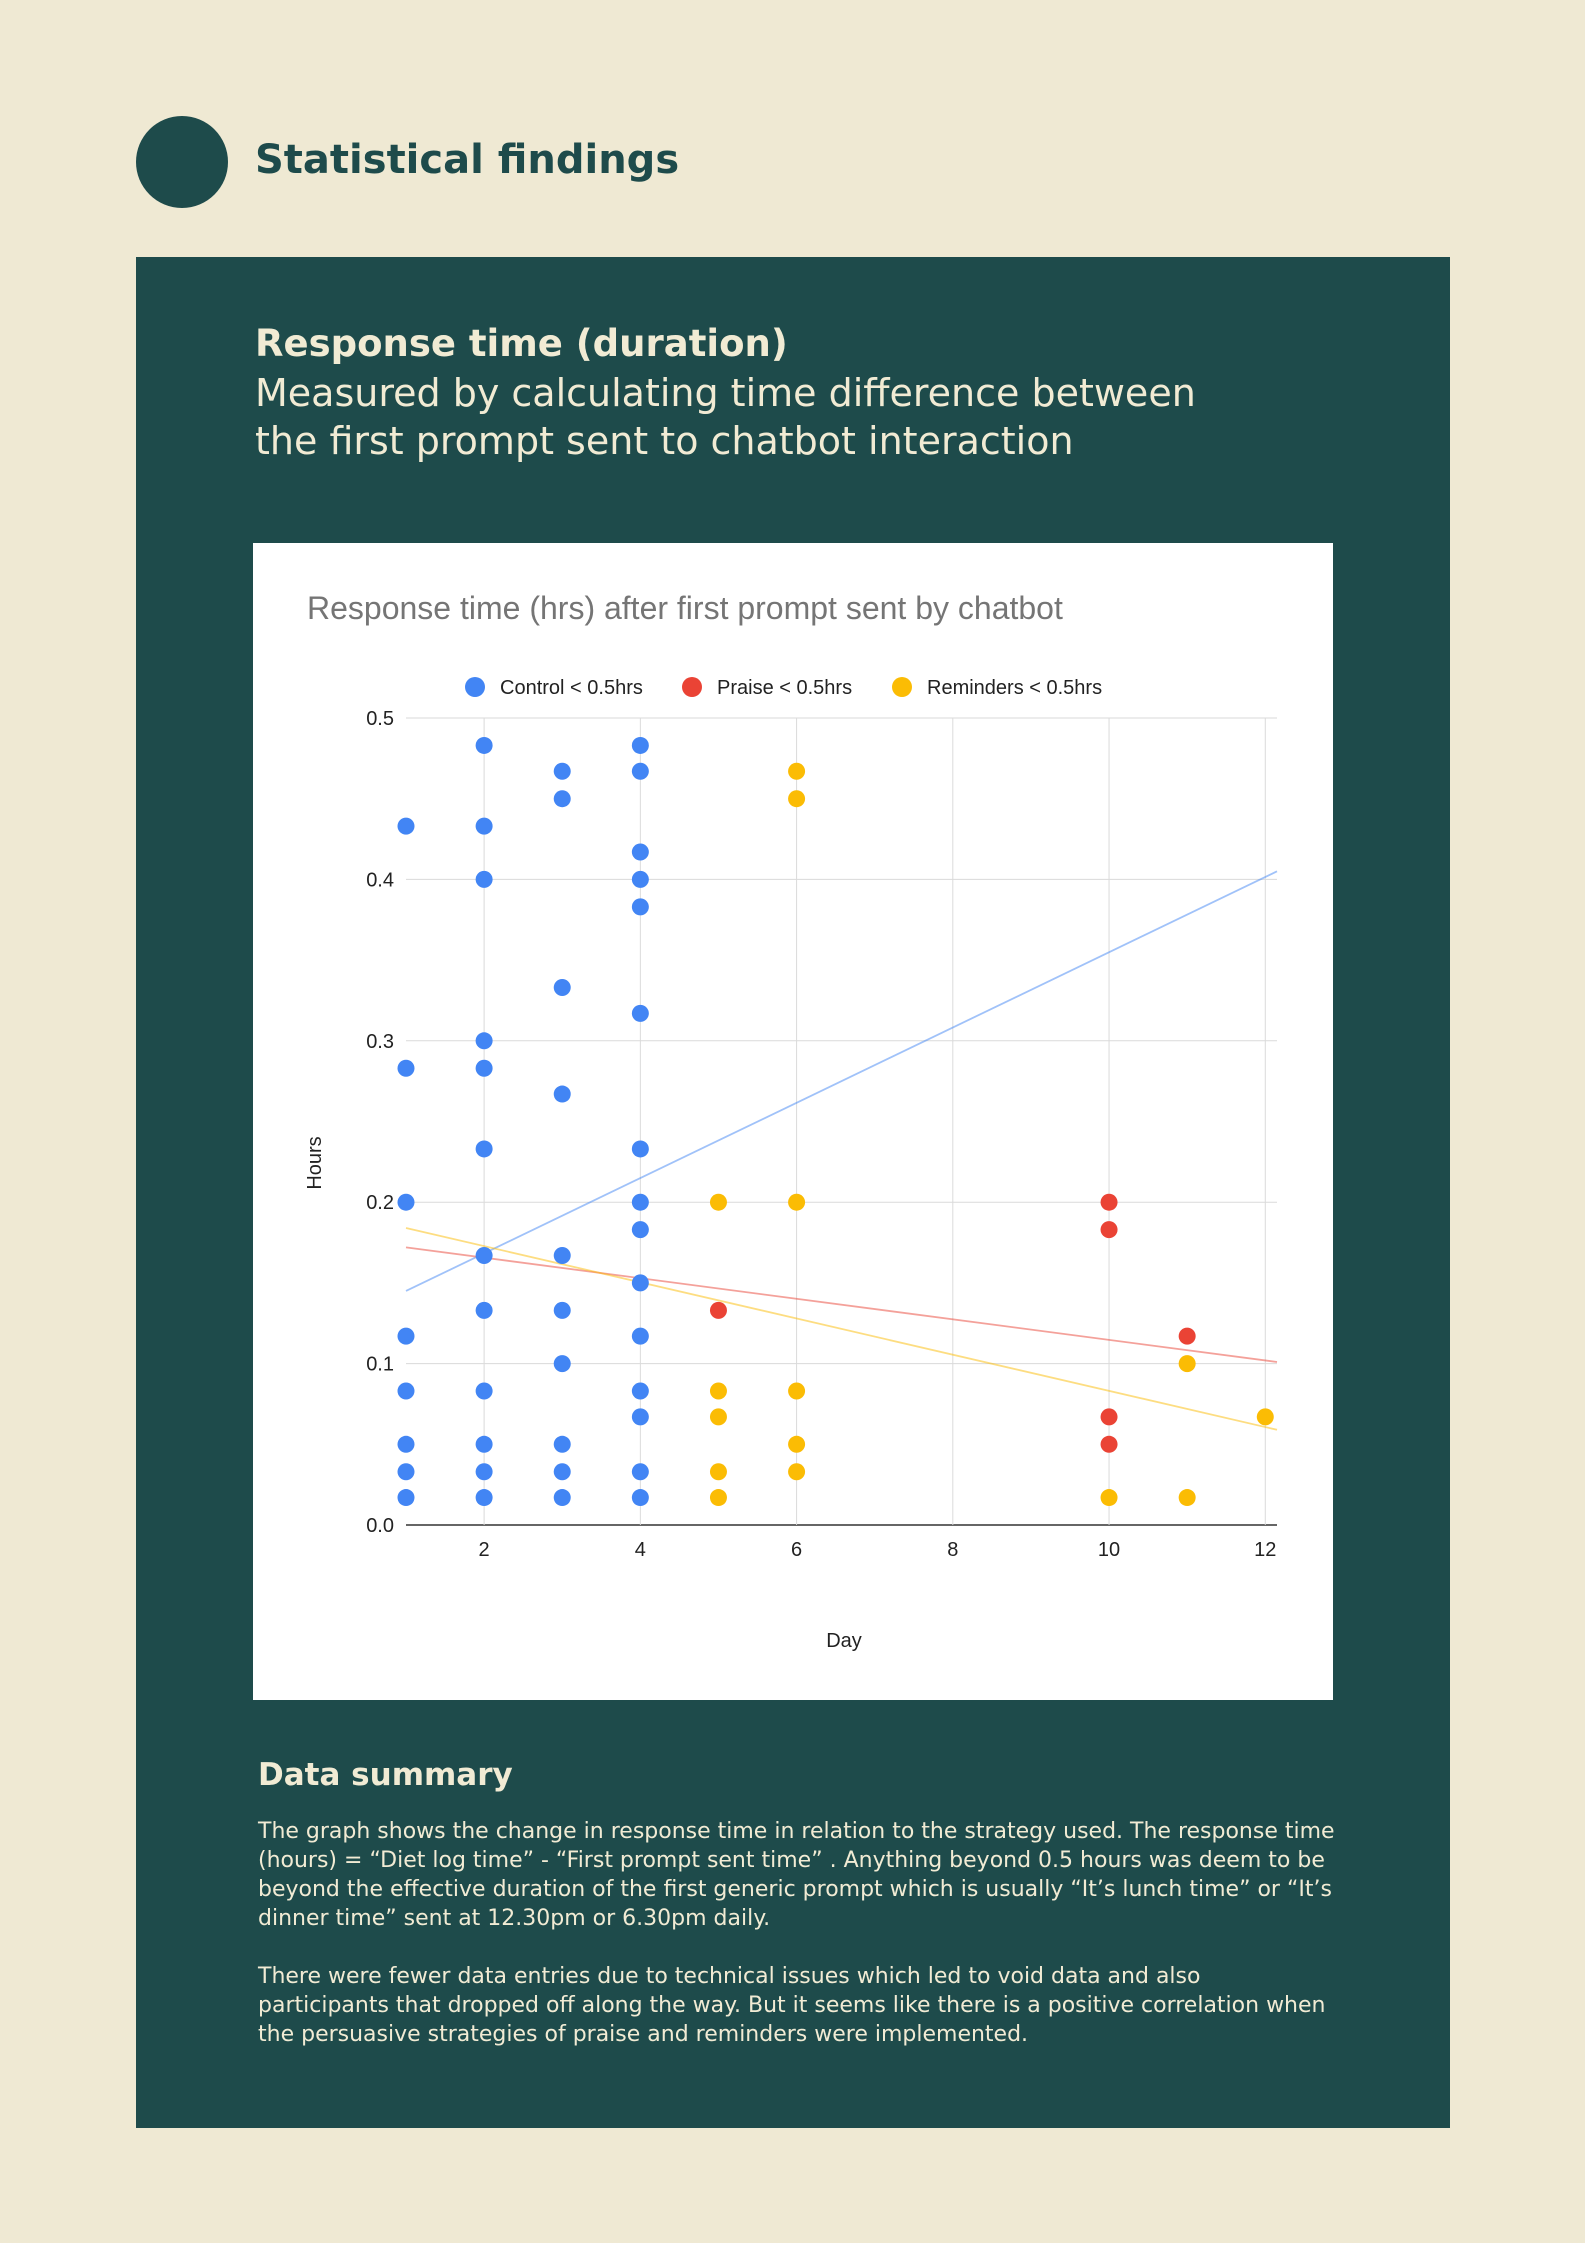 This screenshot has width=1585, height=2243. I want to click on chart-trendlines, so click(841, 1150).